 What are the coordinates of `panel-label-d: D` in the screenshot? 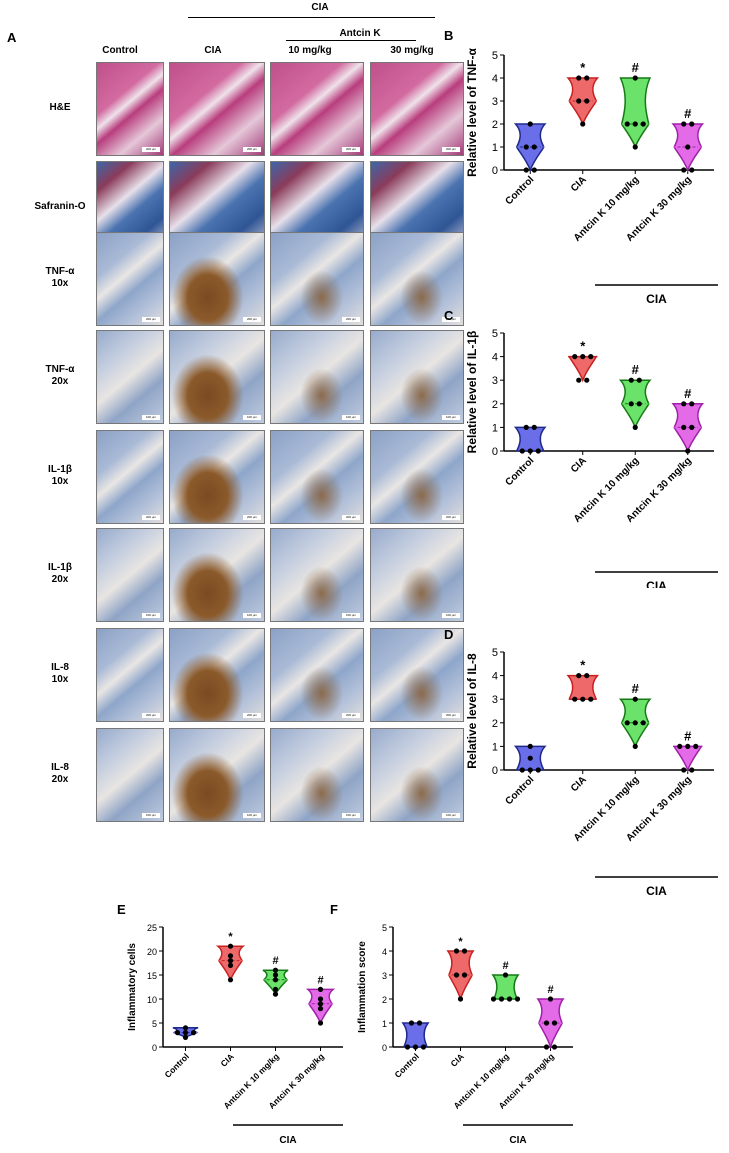 It's located at (449, 634).